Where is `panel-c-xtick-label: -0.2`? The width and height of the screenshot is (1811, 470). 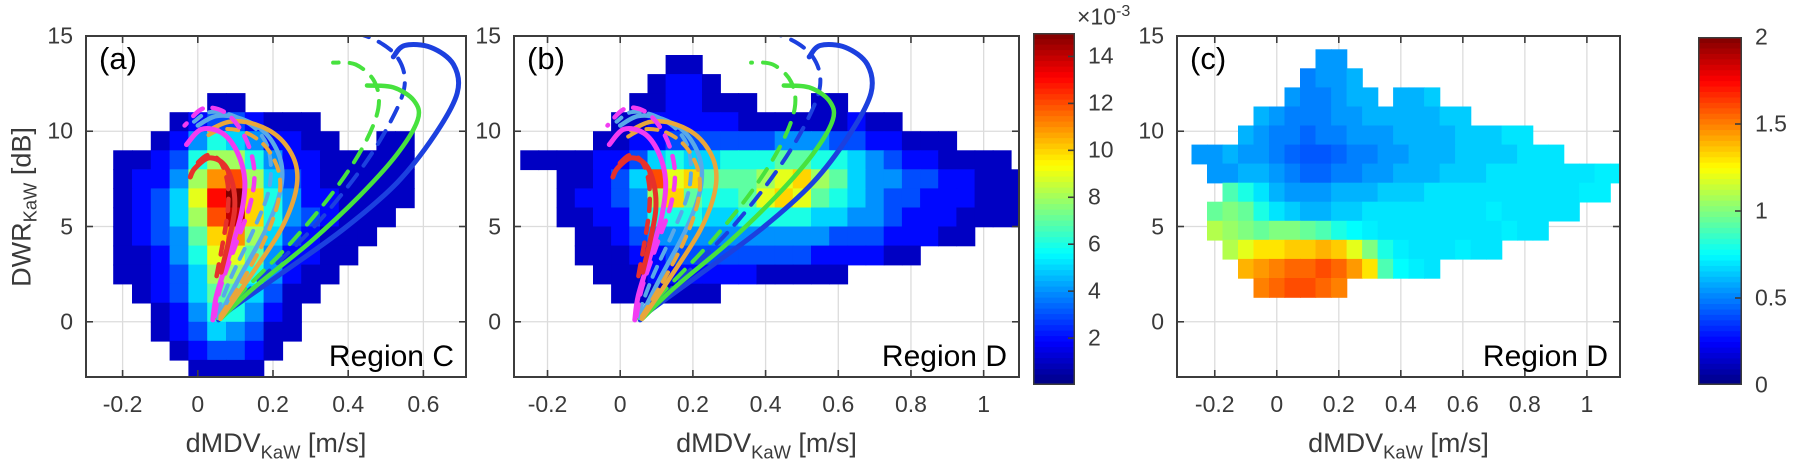
panel-c-xtick-label: -0.2 is located at coordinates (1214, 404).